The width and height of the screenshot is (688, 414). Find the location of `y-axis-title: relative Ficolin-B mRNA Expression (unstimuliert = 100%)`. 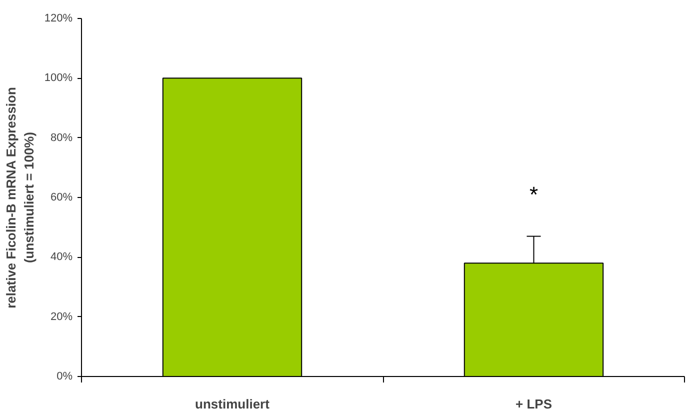

y-axis-title: relative Ficolin-B mRNA Expression (unstimuliert = 100%) is located at coordinates (19, 197).